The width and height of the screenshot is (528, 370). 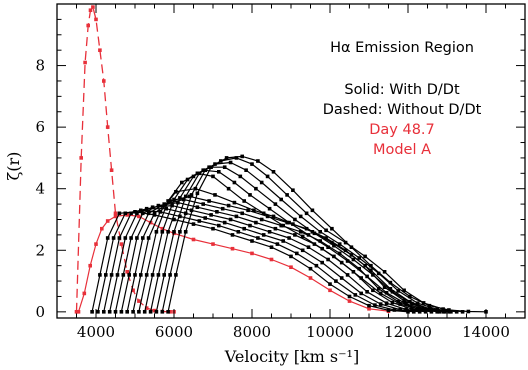 I want to click on annotation-4: Model A, so click(x=402, y=150).